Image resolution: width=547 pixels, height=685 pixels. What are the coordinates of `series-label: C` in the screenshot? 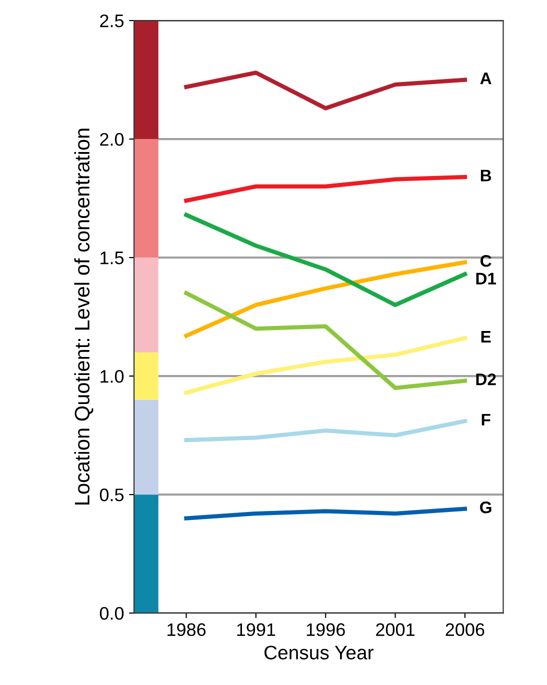 It's located at (486, 260).